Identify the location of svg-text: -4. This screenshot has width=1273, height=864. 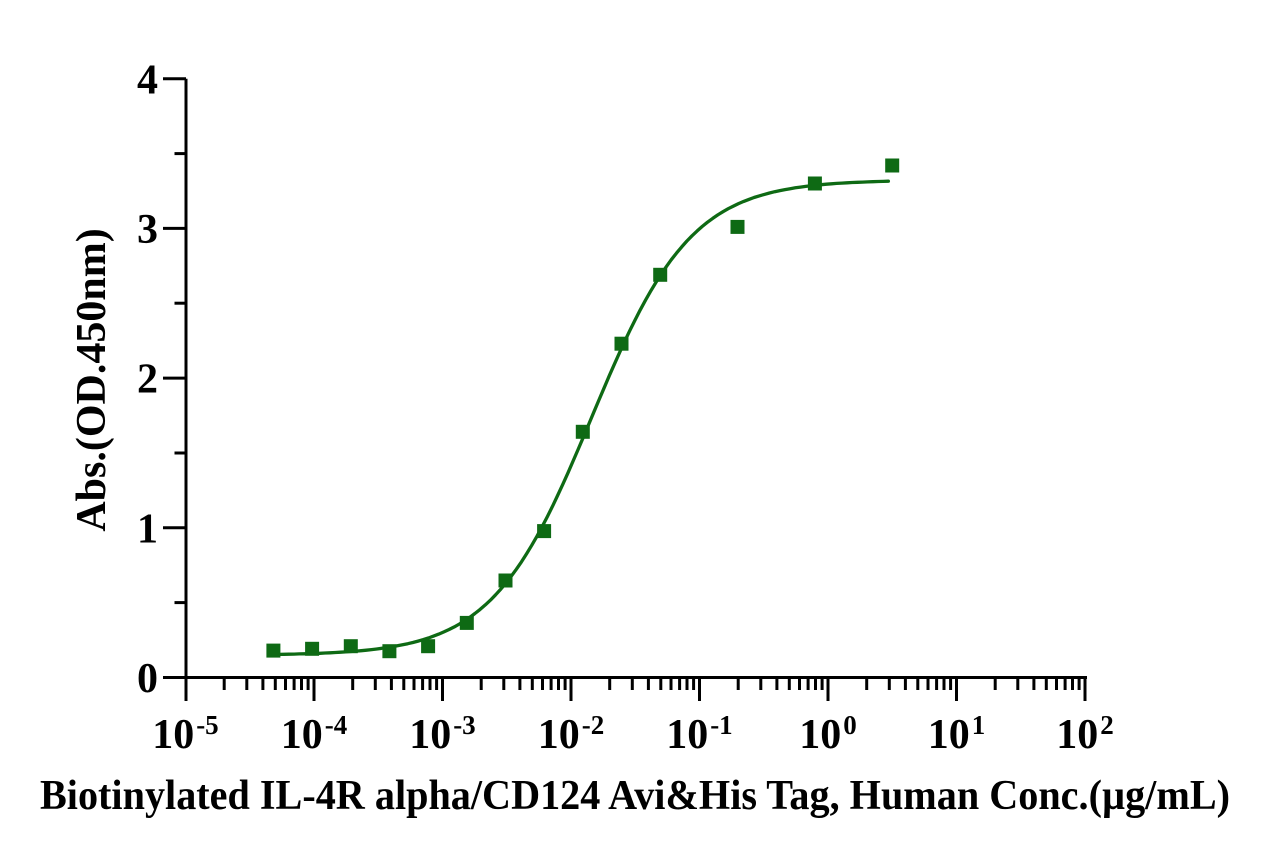
(336, 725).